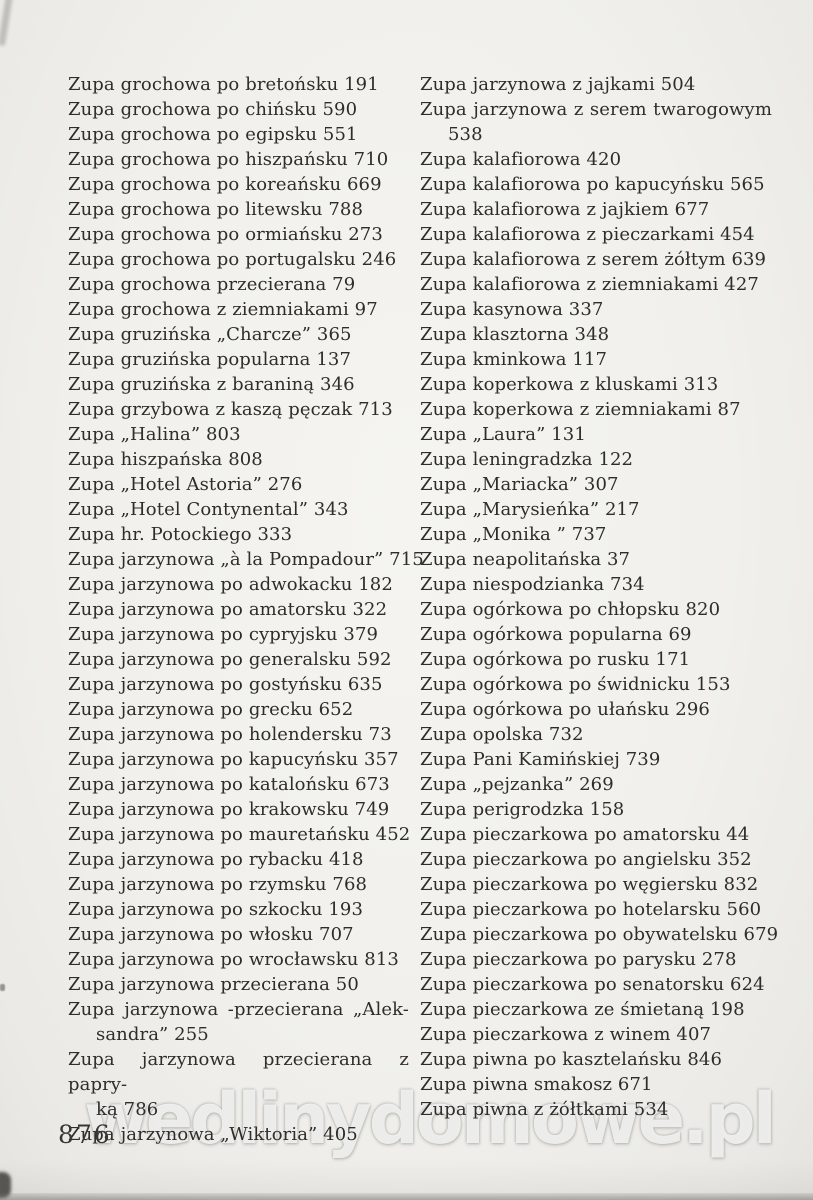 Image resolution: width=813 pixels, height=1200 pixels. I want to click on index-entry-line: Zupa ogórkowa po świdnicku 153, so click(575, 684).